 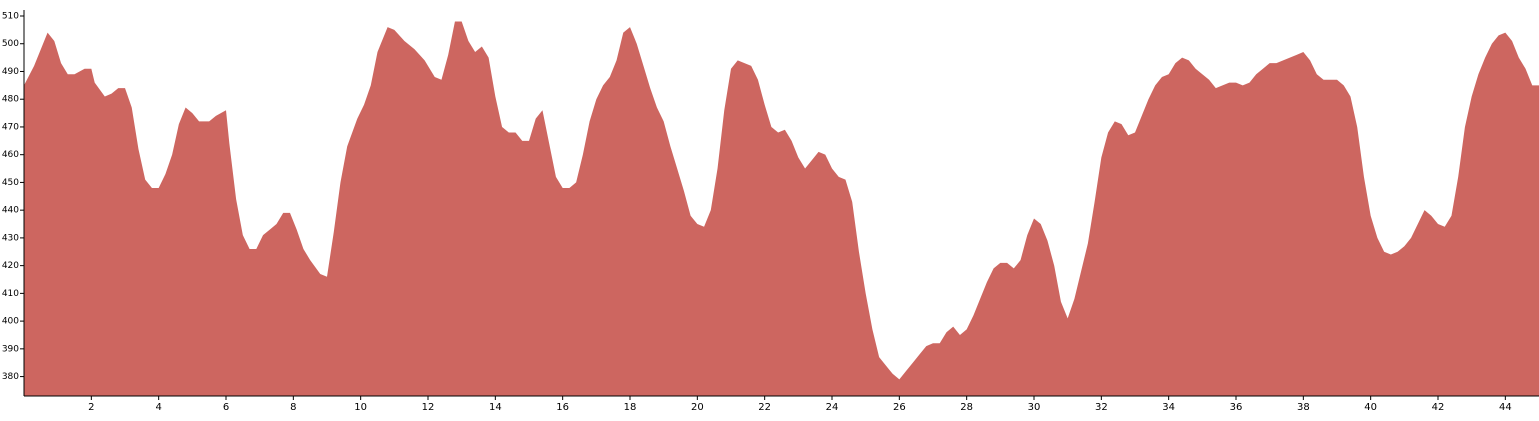 What do you see at coordinates (562, 407) in the screenshot?
I see `x-tick-label: 16` at bounding box center [562, 407].